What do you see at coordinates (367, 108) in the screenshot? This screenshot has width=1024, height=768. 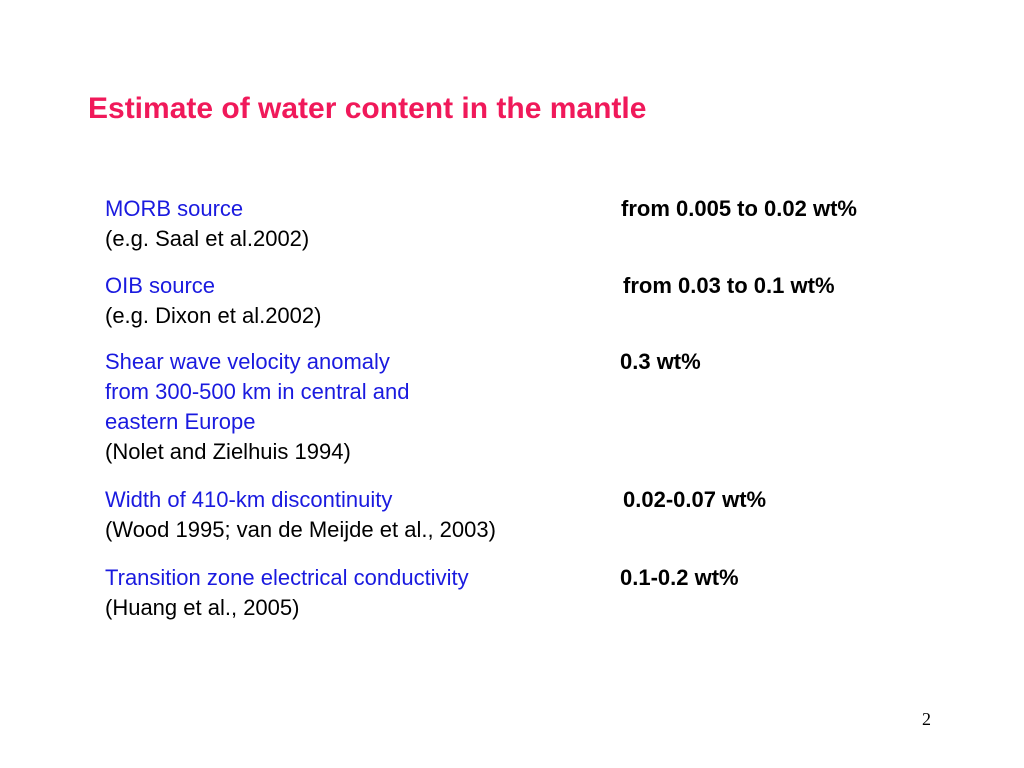 I see `slide-title: Estimate of water content in the mantle` at bounding box center [367, 108].